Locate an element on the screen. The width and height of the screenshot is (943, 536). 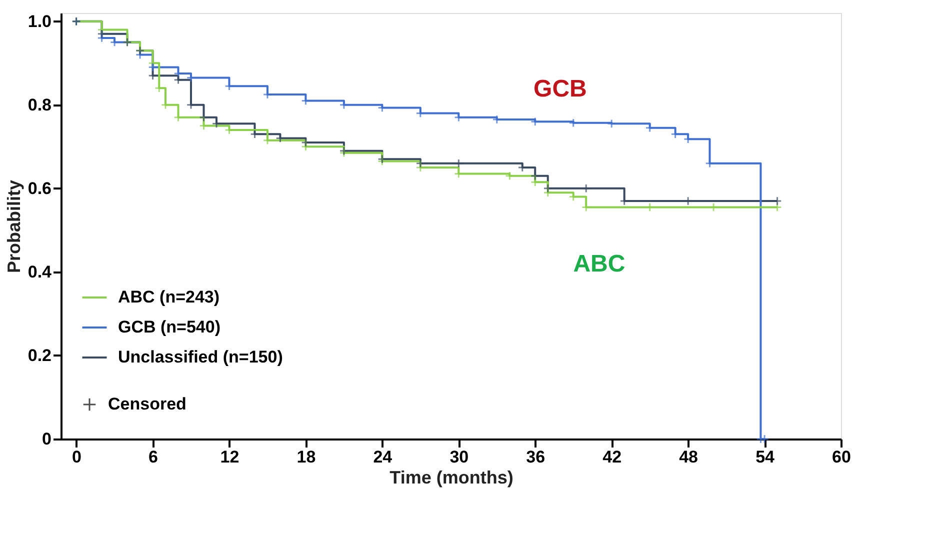
x-tick-label: 6 is located at coordinates (153, 457).